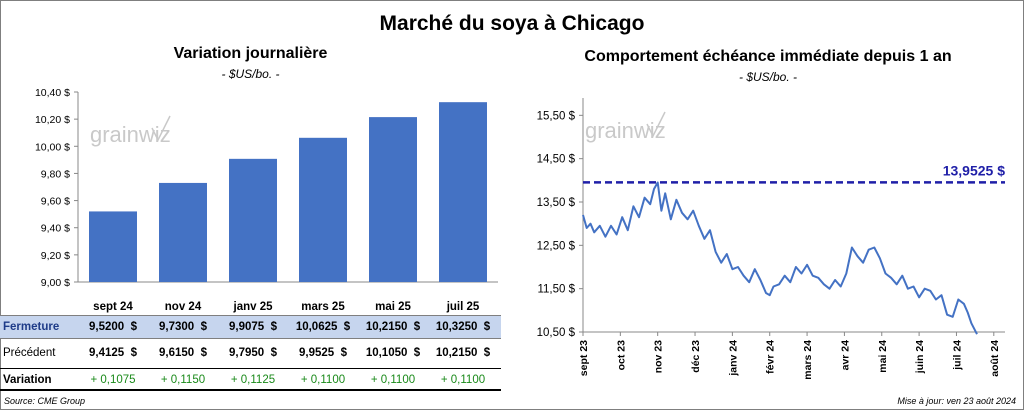 This screenshot has width=1024, height=410. What do you see at coordinates (27, 380) in the screenshot?
I see `row-label: Variation` at bounding box center [27, 380].